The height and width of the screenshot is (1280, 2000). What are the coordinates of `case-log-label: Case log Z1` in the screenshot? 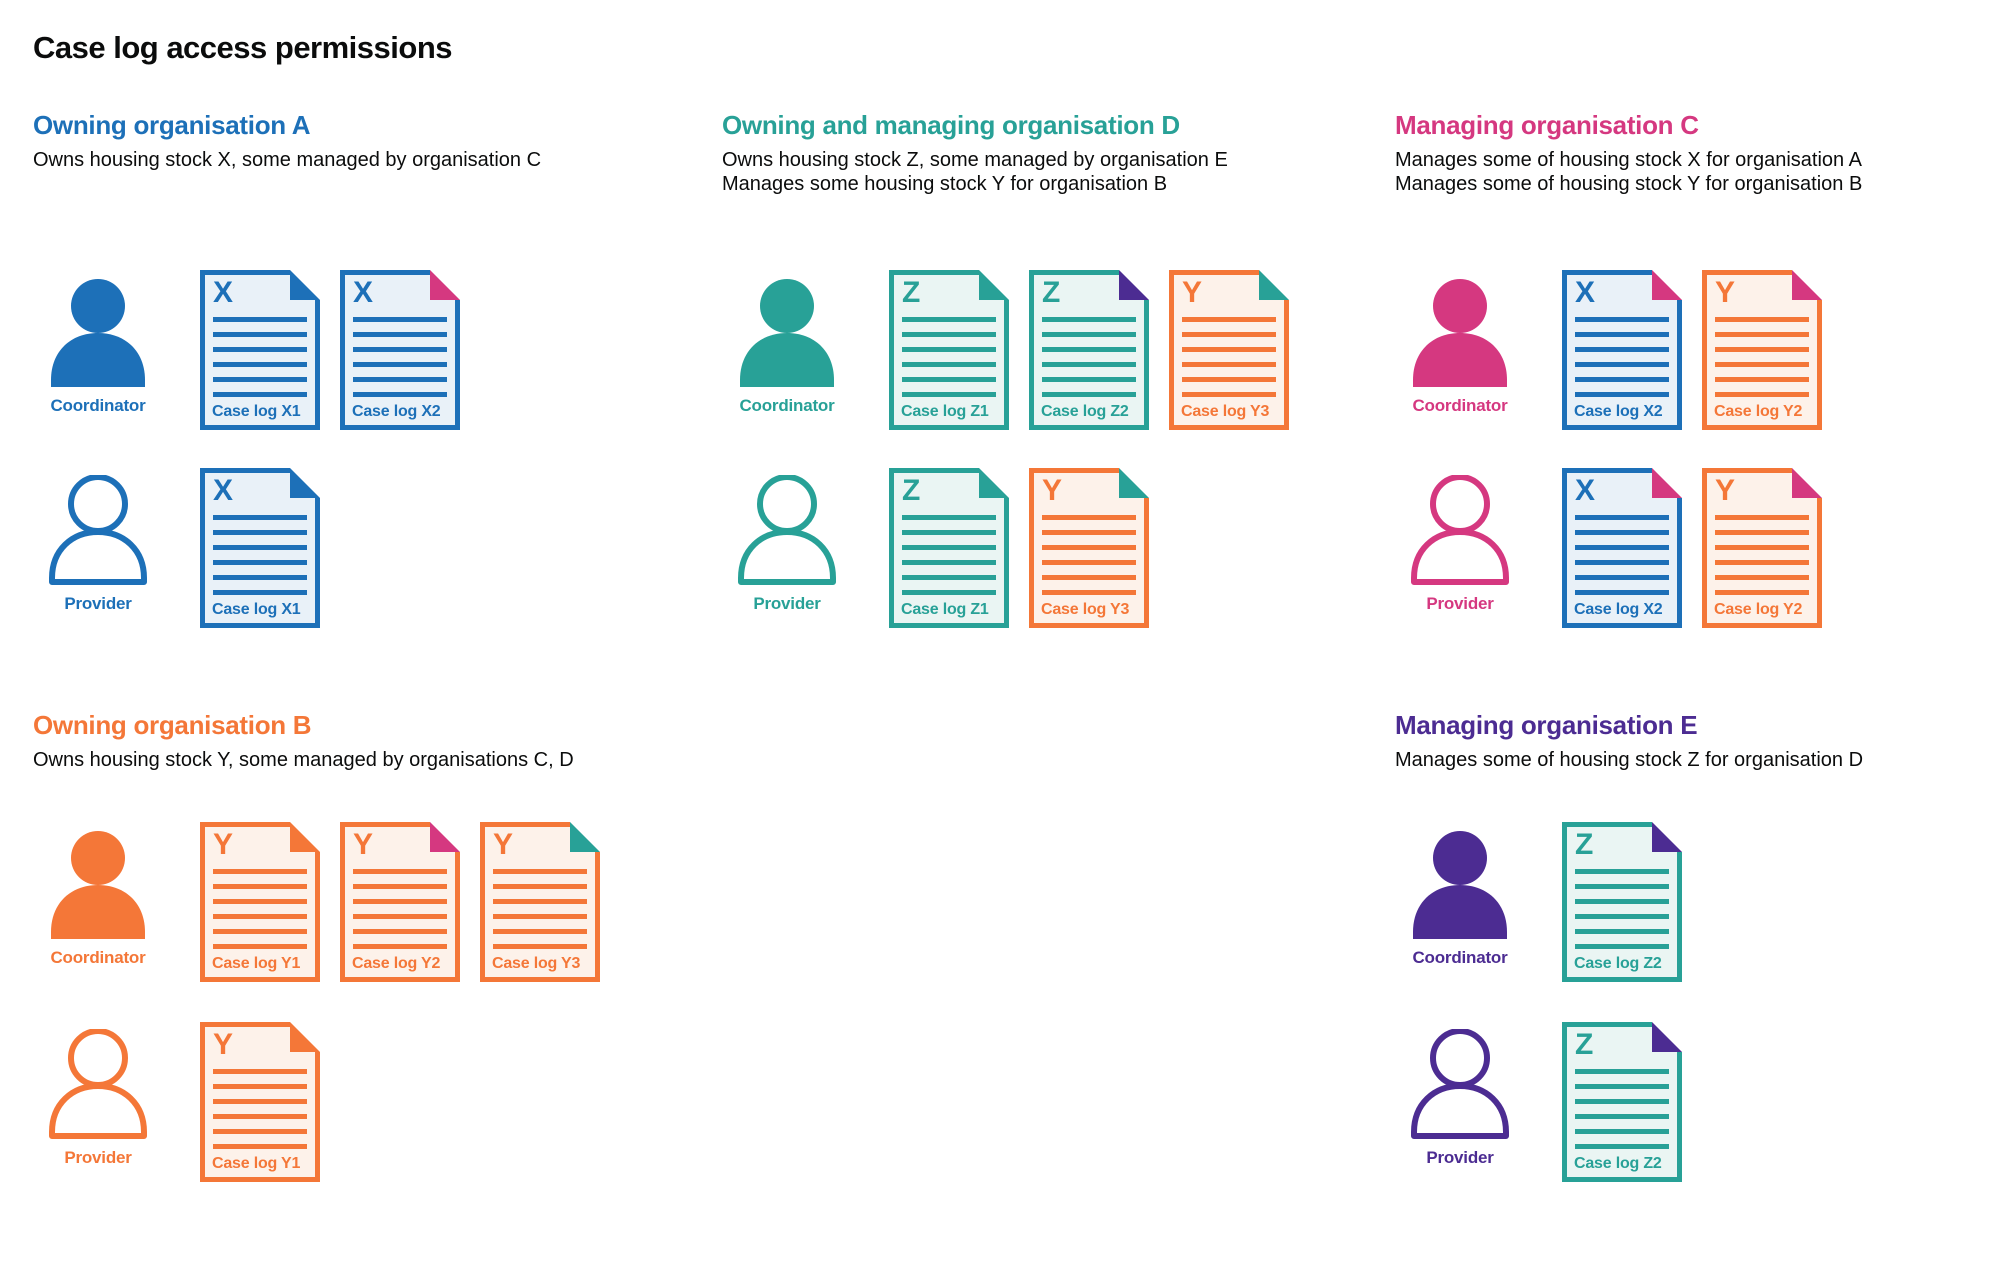 It's located at (945, 609).